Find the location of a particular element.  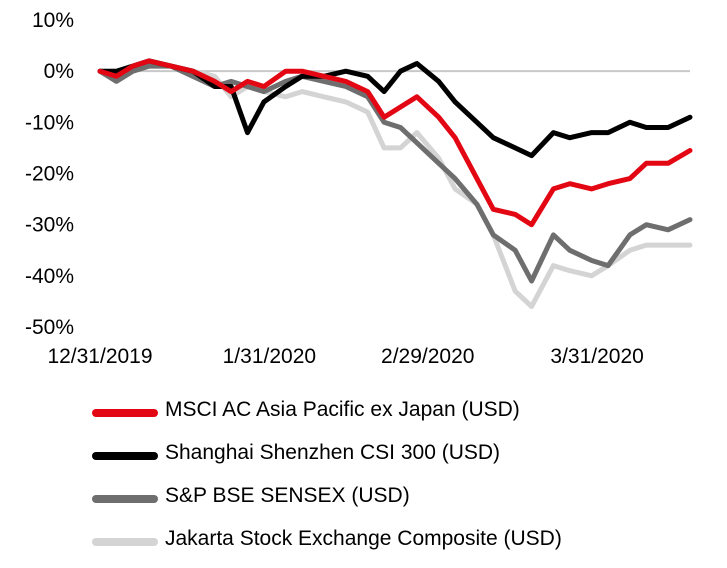

legend-item-csi300: Shanghai Shenzhen CSI 300 (USD) is located at coordinates (392, 460).